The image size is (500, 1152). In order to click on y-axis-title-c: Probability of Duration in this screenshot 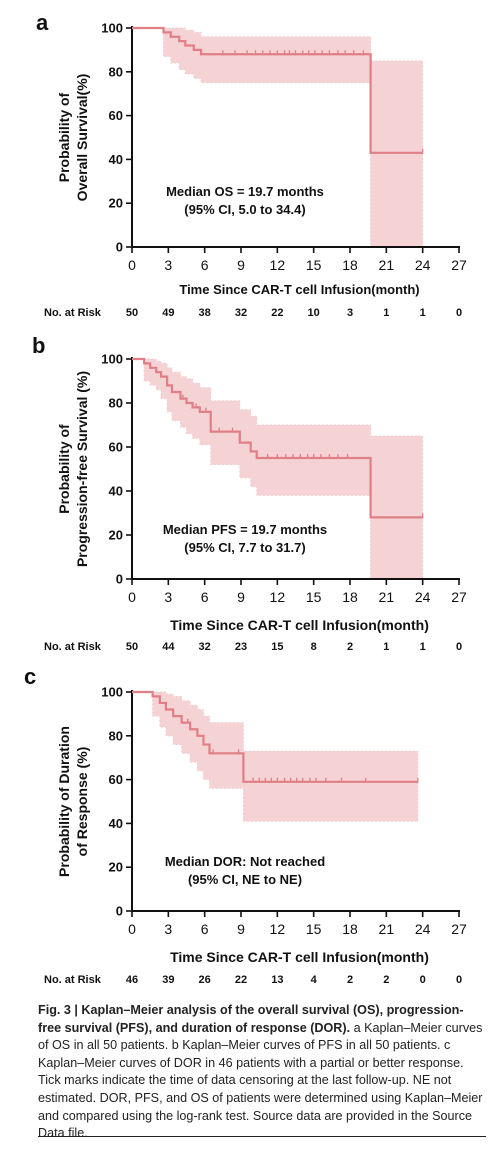, I will do `click(64, 801)`.